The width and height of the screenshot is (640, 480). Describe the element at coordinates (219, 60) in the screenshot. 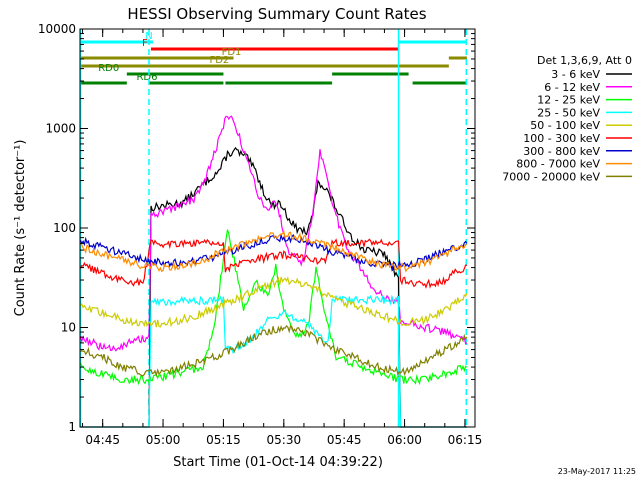

I see `flag-label-fd2: FD2` at that location.